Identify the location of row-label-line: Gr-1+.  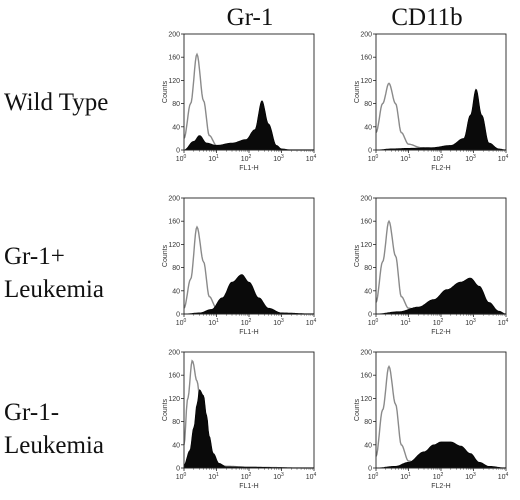
(34, 256).